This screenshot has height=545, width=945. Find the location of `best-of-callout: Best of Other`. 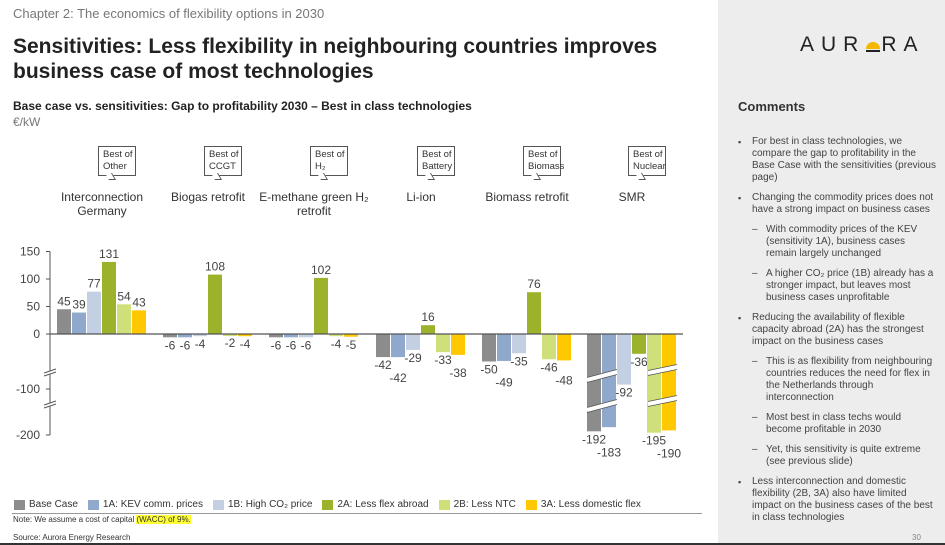

best-of-callout: Best of Other is located at coordinates (117, 161).